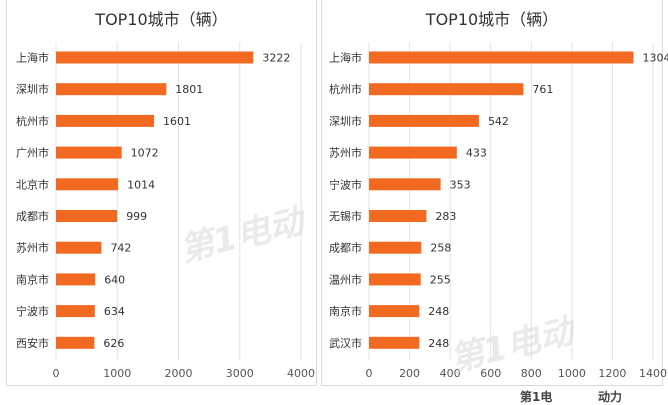 This screenshot has width=668, height=405. What do you see at coordinates (136, 216) in the screenshot?
I see `data-label: 999` at bounding box center [136, 216].